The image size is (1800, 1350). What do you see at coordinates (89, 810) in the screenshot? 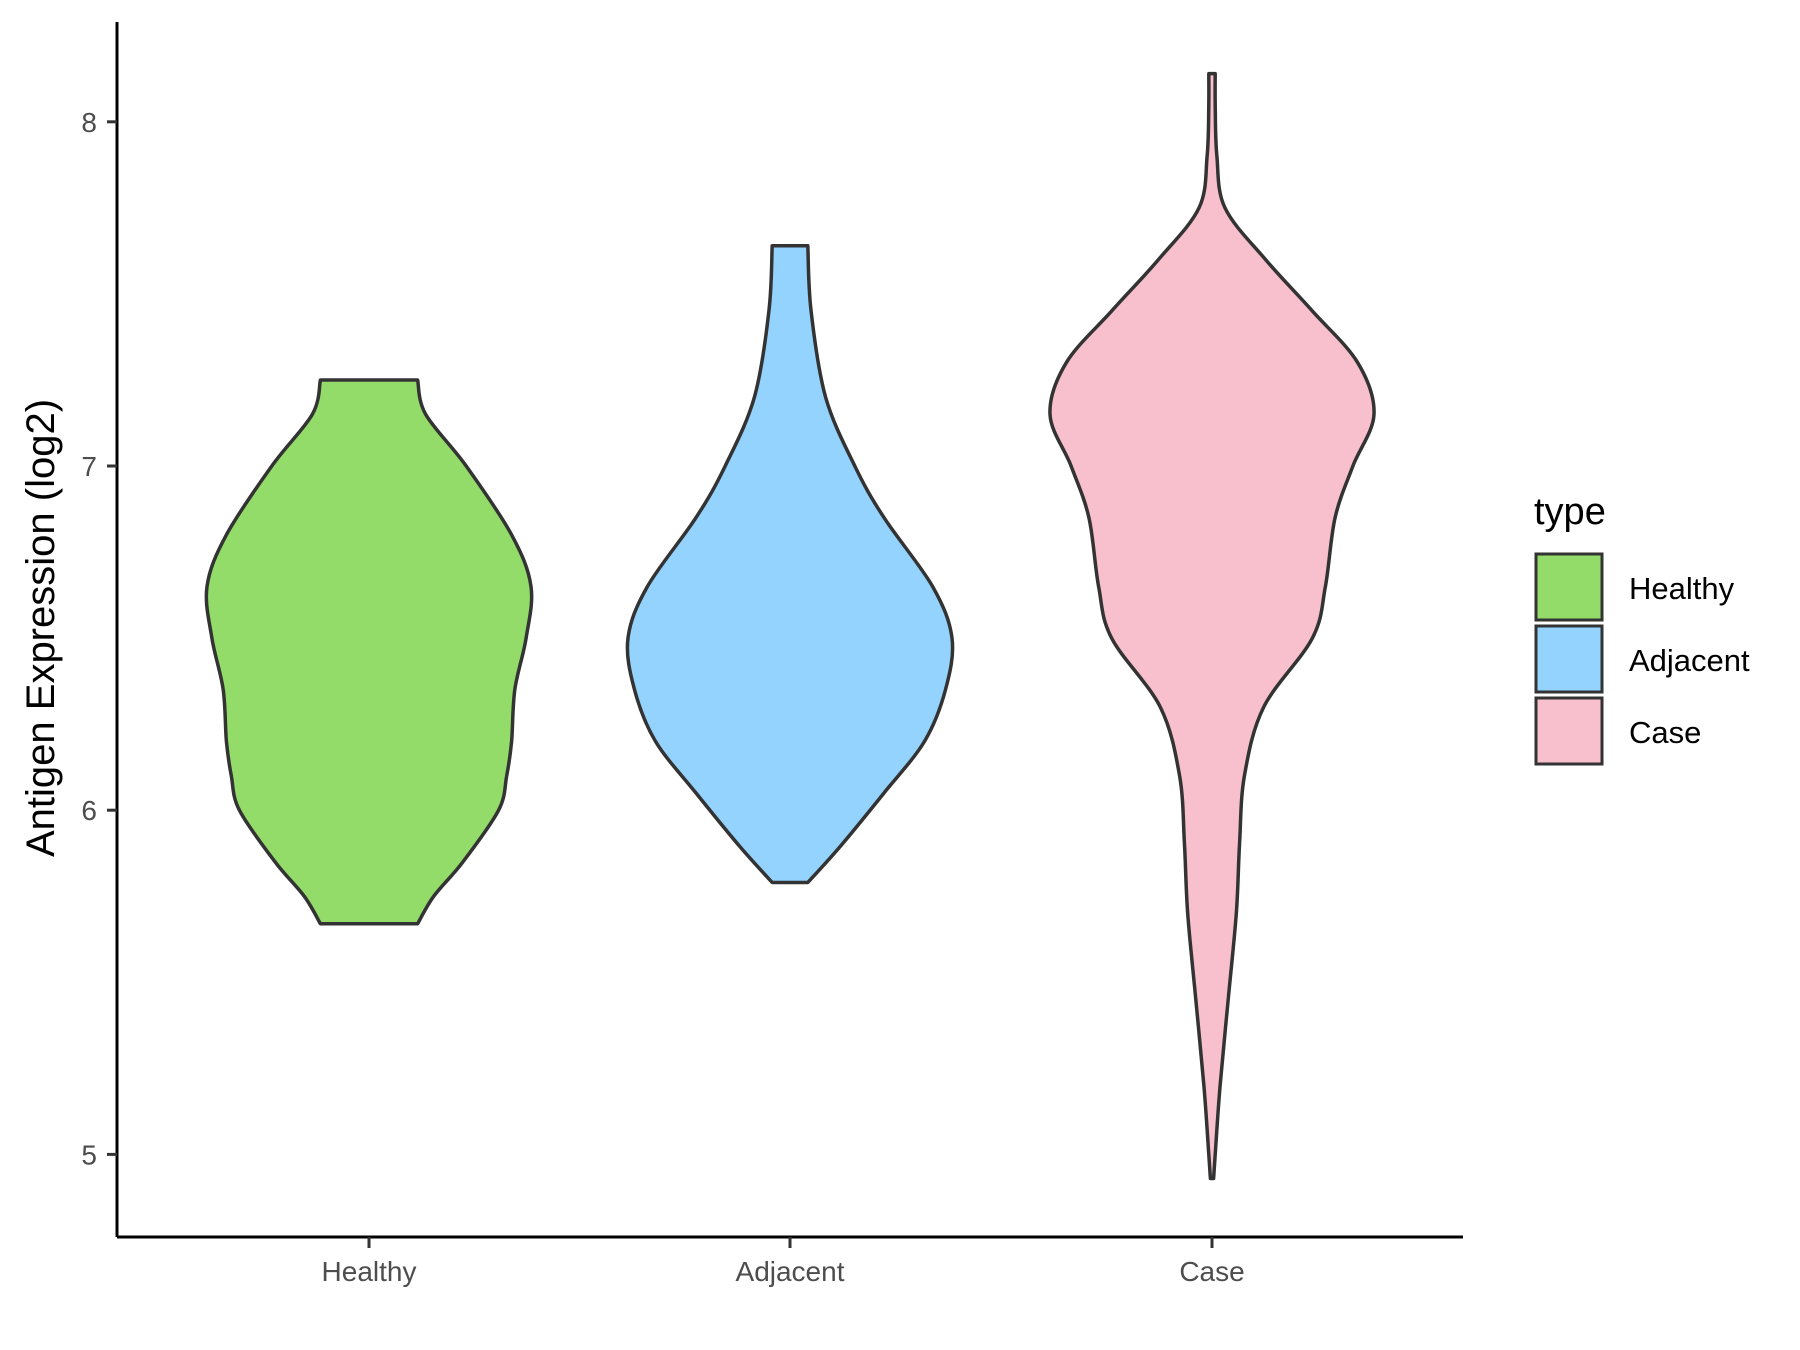
I see `y-tick-label: 6` at bounding box center [89, 810].